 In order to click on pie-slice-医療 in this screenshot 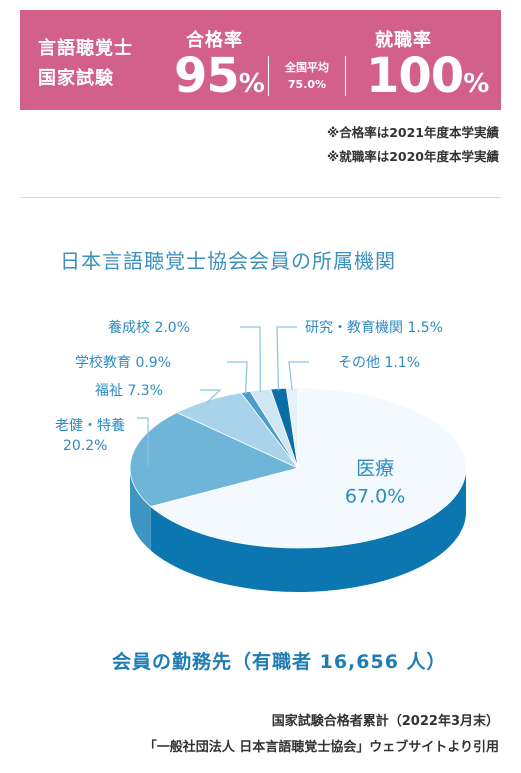, I will do `click(308, 468)`.